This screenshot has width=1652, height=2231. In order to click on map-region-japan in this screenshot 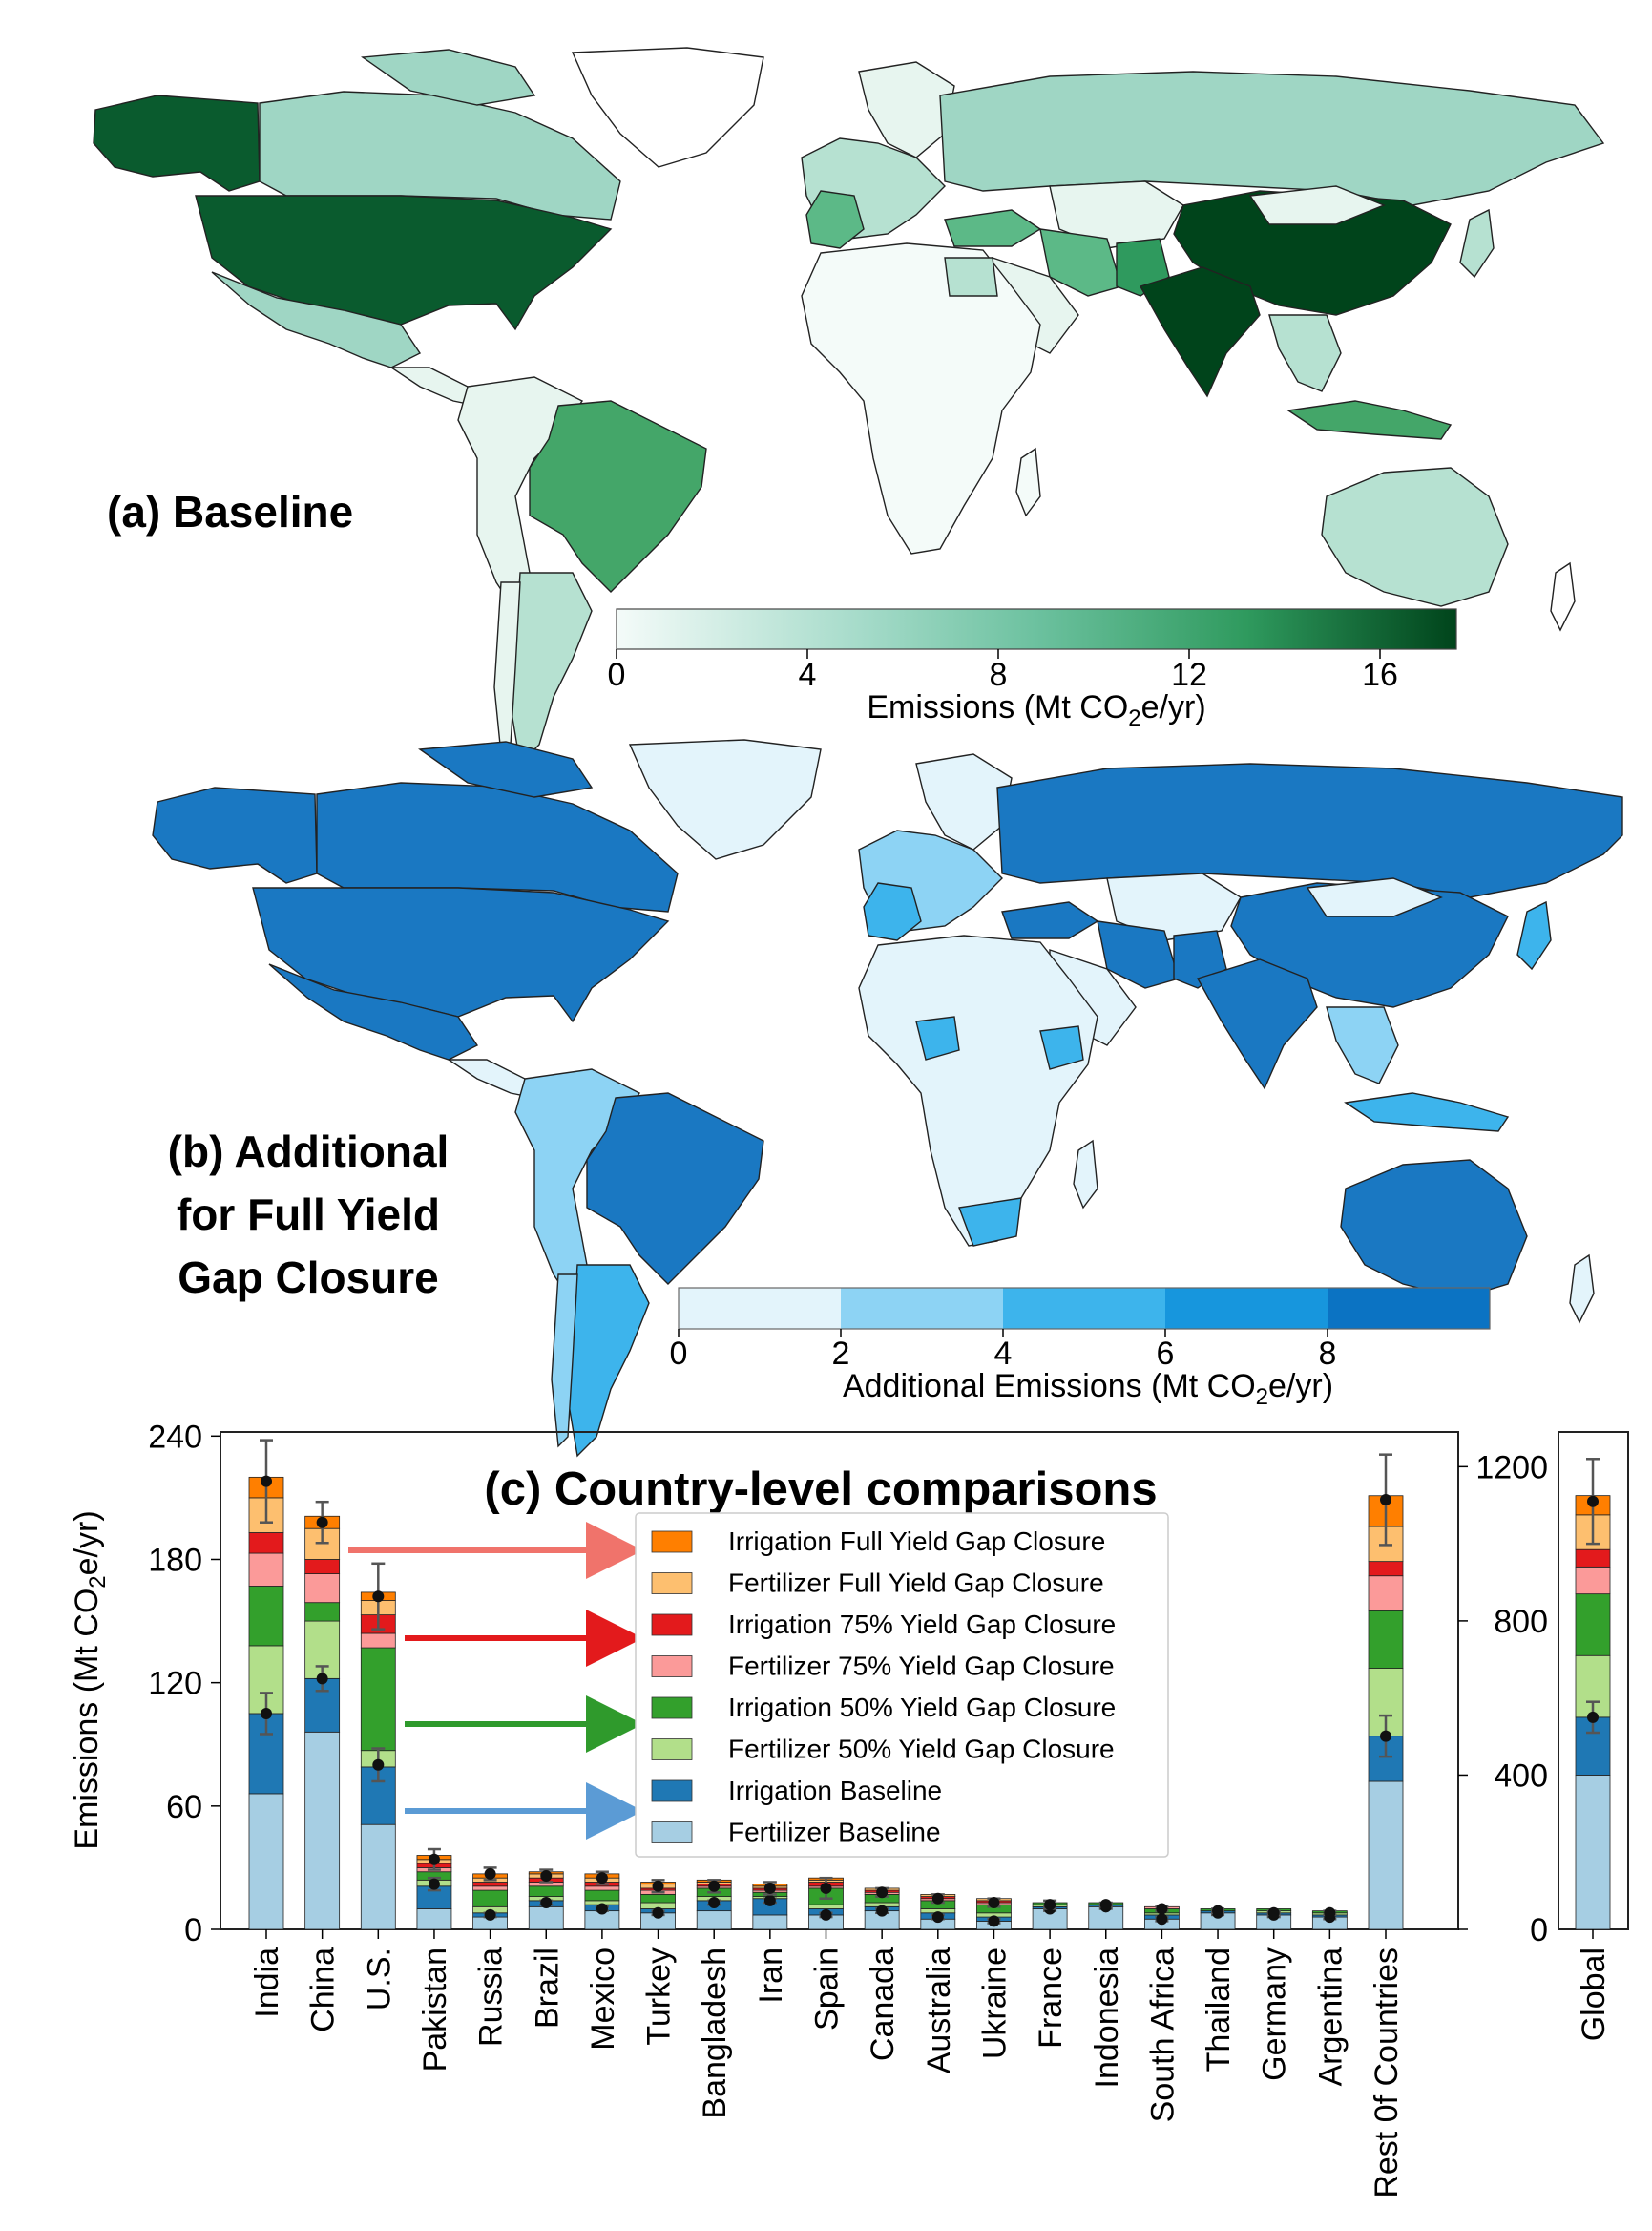, I will do `click(1477, 244)`.